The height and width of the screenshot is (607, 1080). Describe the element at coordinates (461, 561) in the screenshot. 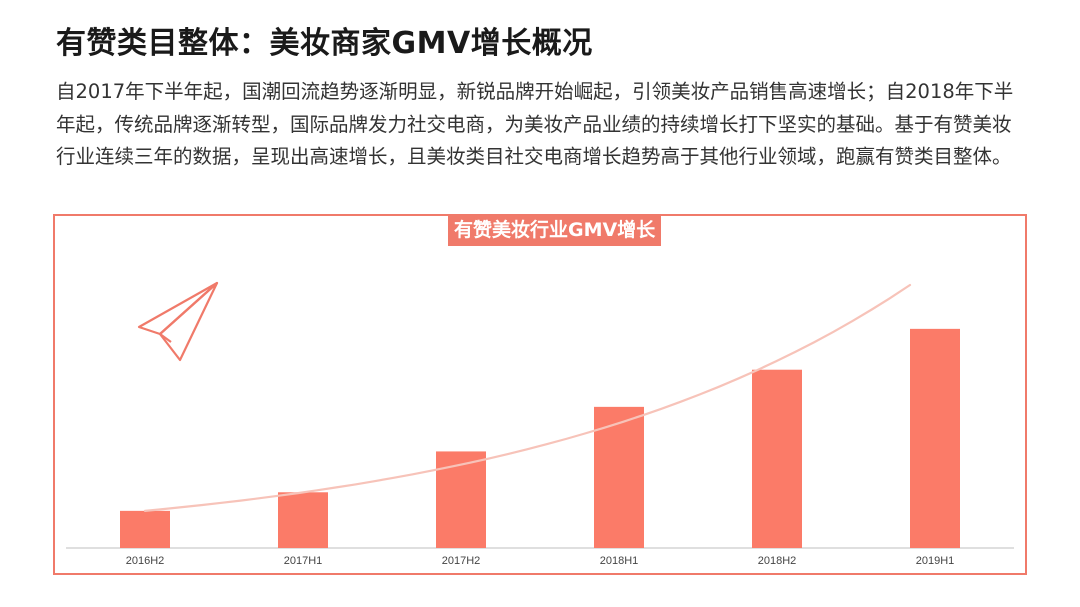

I see `x-tick-2017H2: 2017H2` at that location.